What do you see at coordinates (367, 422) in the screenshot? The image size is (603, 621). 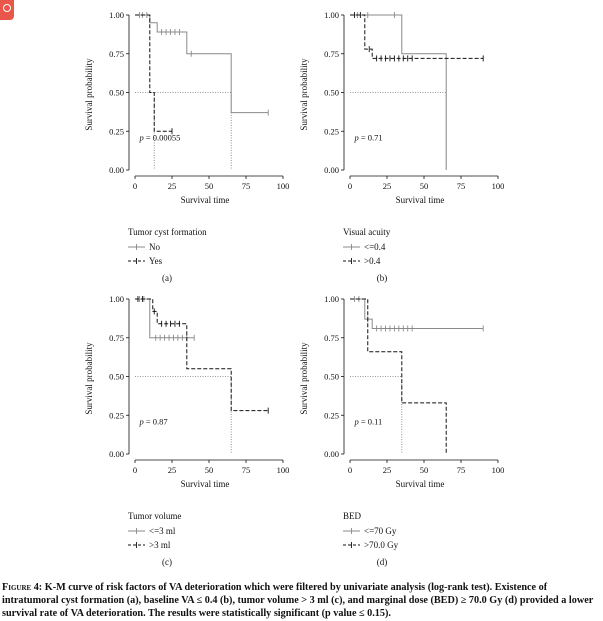 I see `p-value-label: p = 0.11` at bounding box center [367, 422].